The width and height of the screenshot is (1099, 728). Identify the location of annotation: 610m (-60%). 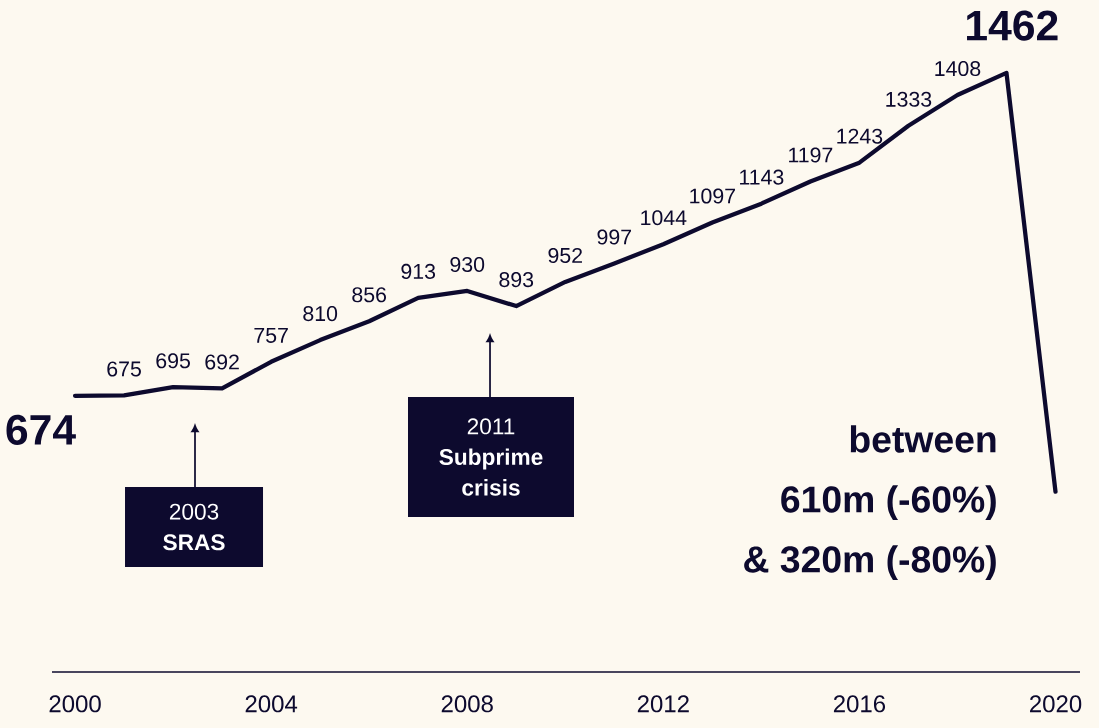
(888, 503).